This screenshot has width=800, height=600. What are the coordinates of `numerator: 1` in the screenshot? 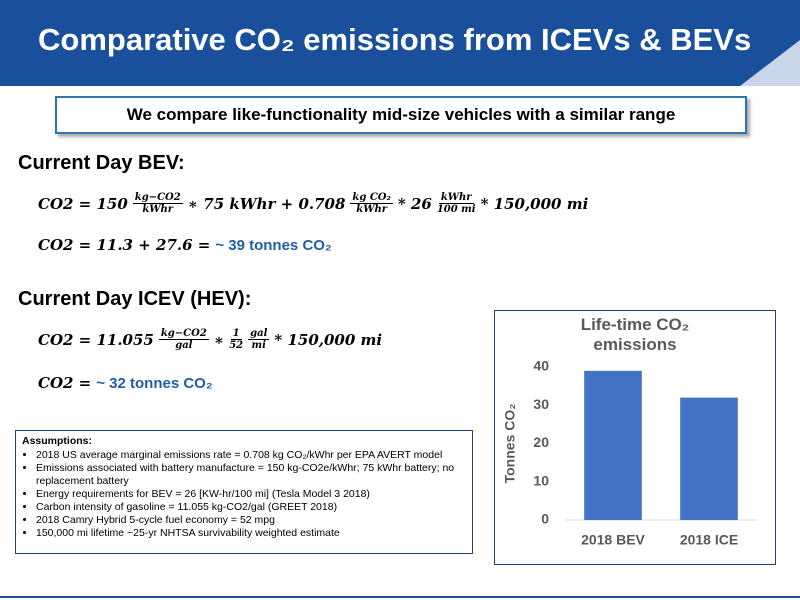 It's located at (236, 334).